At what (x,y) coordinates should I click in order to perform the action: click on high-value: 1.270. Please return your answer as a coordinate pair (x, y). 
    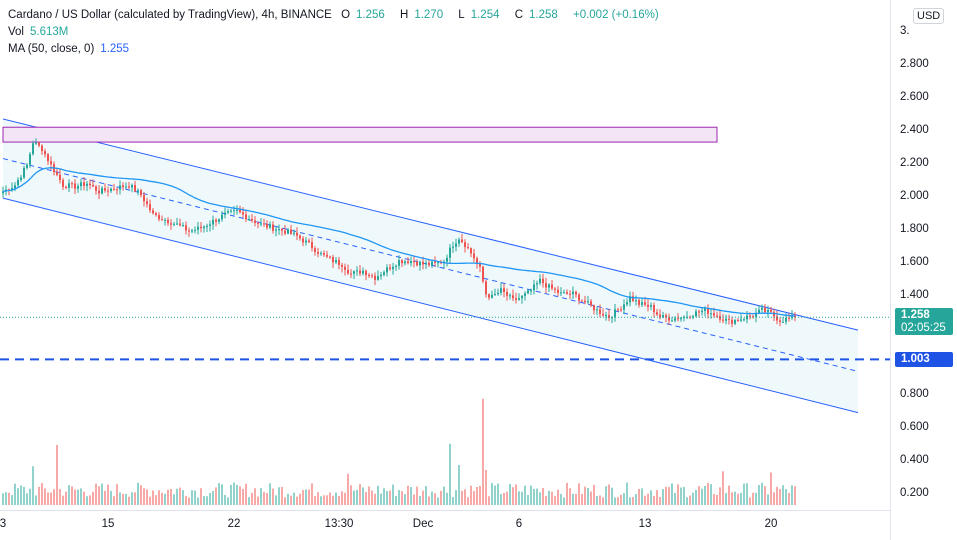
    Looking at the image, I should click on (429, 15).